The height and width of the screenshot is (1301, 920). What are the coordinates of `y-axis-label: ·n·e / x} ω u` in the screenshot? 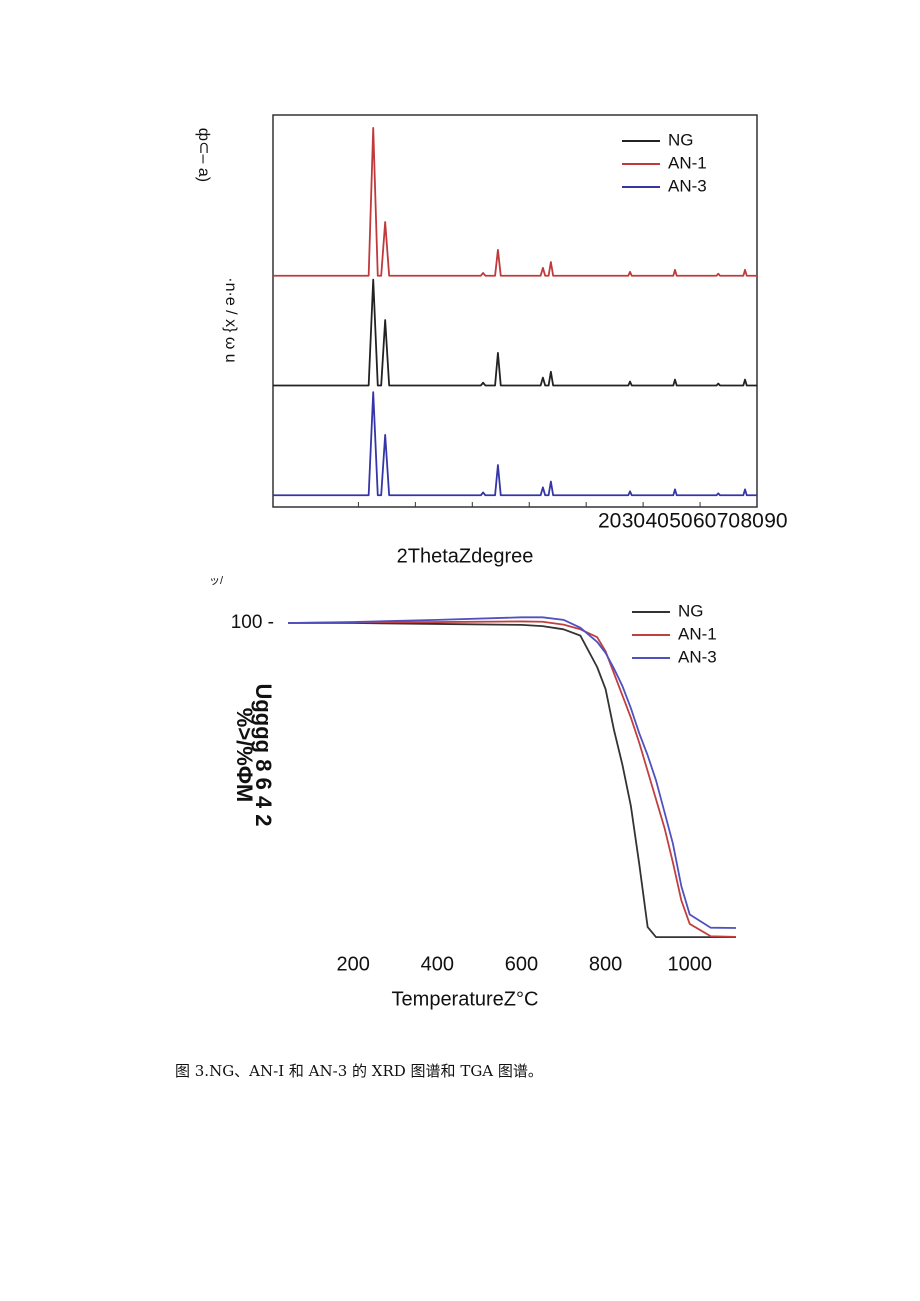 It's located at (230, 319).